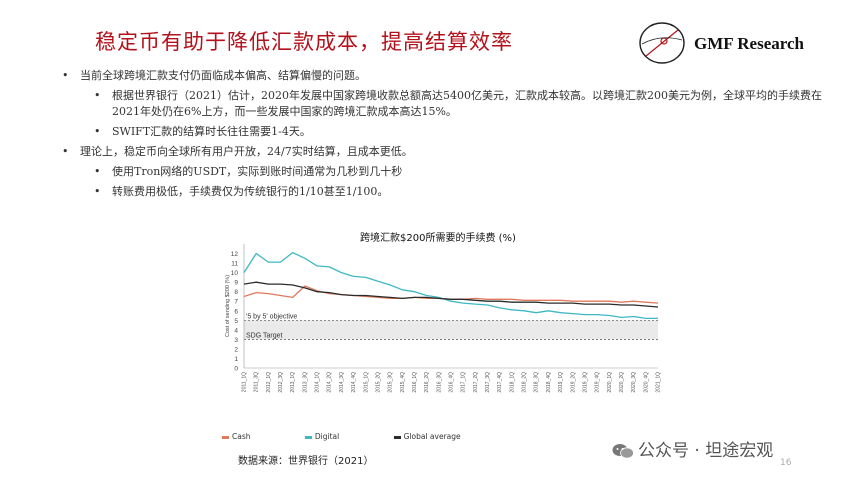 The image size is (860, 484). Describe the element at coordinates (236, 302) in the screenshot. I see `y-tick-label: 7` at that location.